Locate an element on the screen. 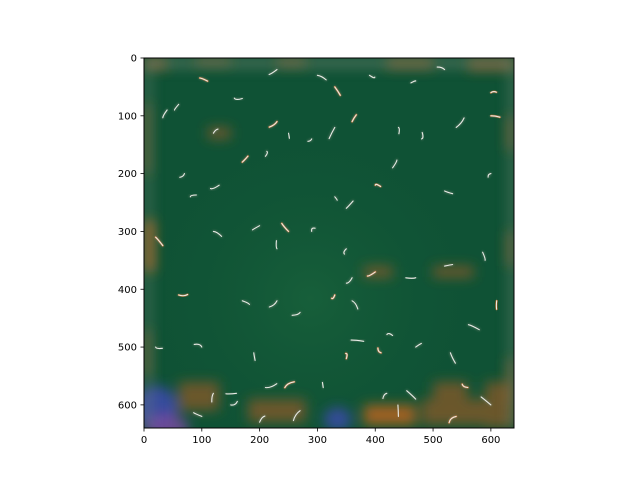 Image resolution: width=640 pixels, height=480 pixels. x-tick-label: 600 is located at coordinates (490, 440).